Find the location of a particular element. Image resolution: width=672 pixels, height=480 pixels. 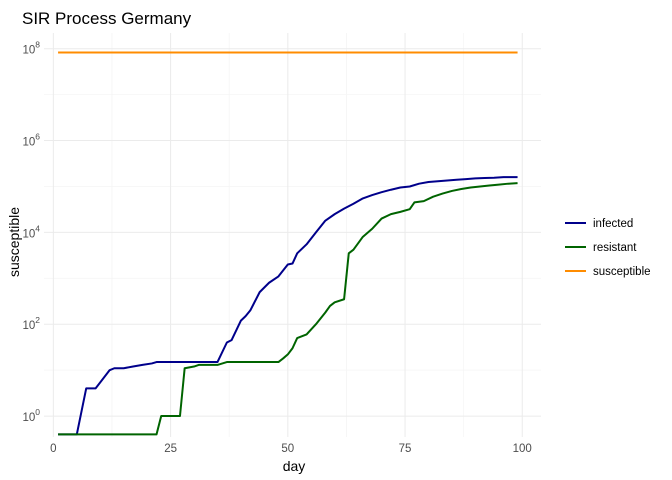

x-tick-label: 75 is located at coordinates (405, 449).